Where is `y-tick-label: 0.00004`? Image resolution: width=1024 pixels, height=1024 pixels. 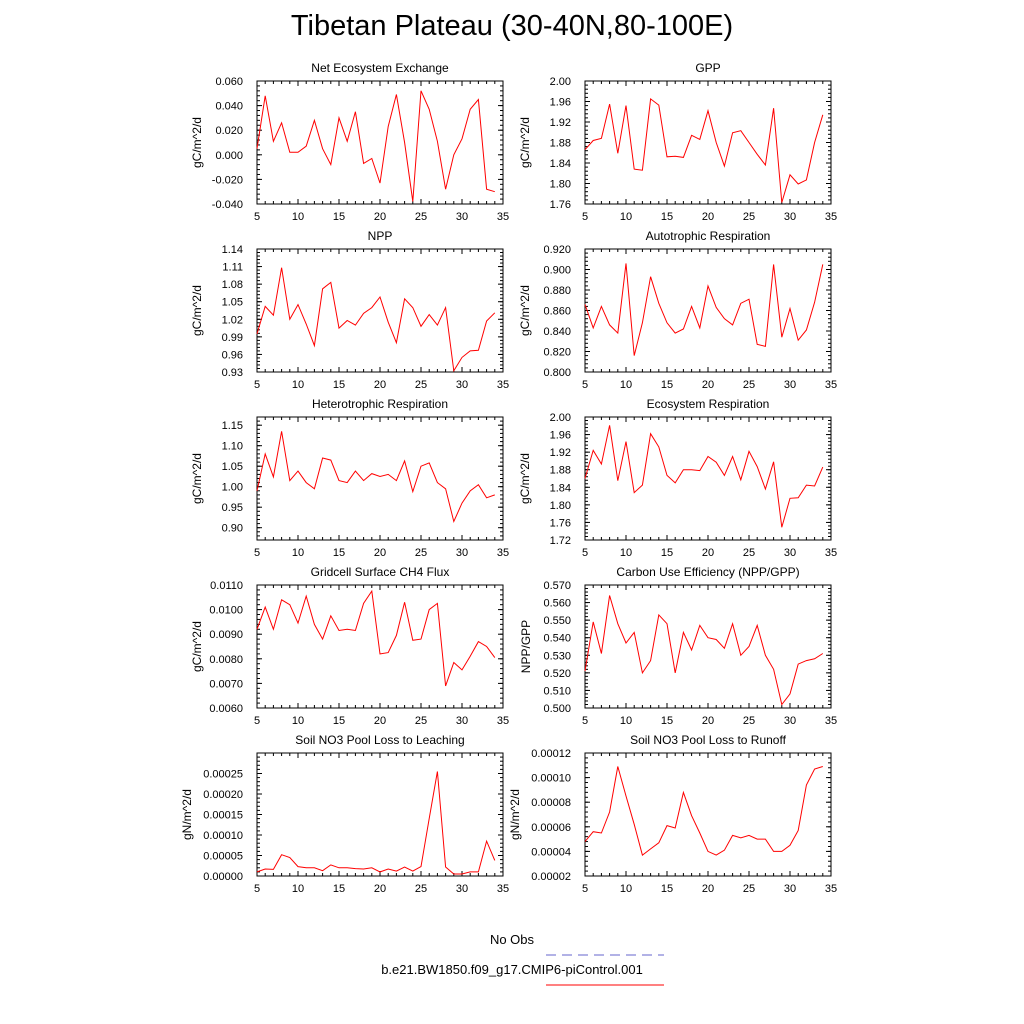 y-tick-label: 0.00004 is located at coordinates (551, 852).